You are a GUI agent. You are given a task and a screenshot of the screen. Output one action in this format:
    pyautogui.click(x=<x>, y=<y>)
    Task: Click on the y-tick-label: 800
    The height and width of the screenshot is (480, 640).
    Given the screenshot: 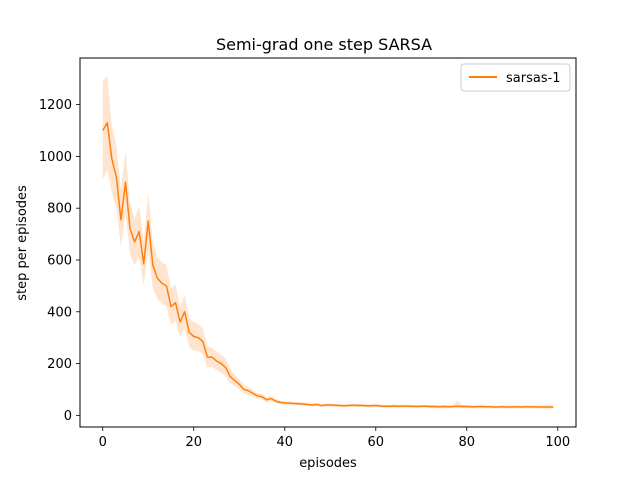 What is the action you would take?
    pyautogui.click(x=59, y=209)
    